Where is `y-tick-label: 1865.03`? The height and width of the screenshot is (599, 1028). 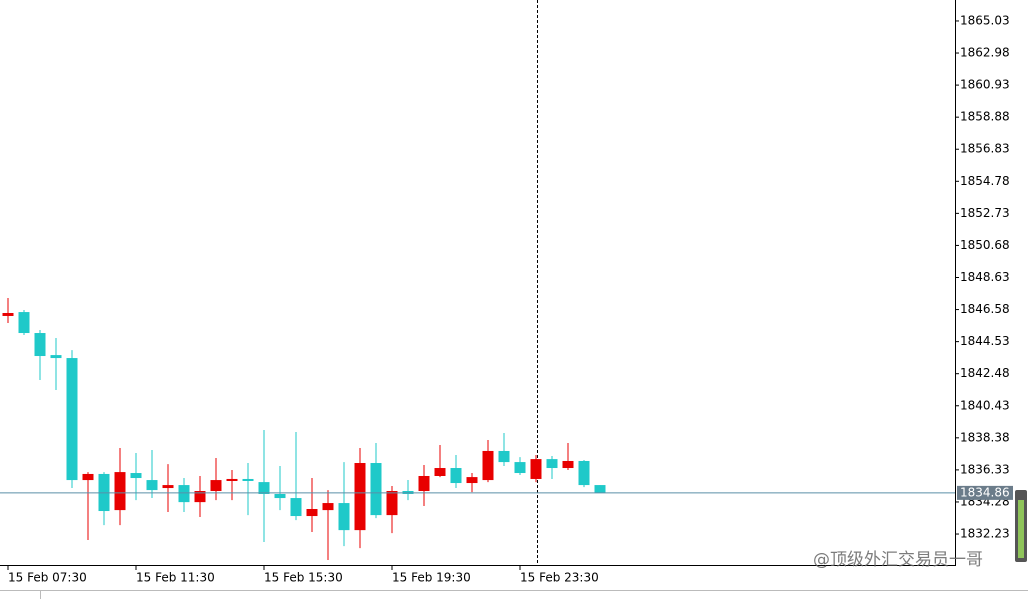 y-tick-label: 1865.03 is located at coordinates (985, 20).